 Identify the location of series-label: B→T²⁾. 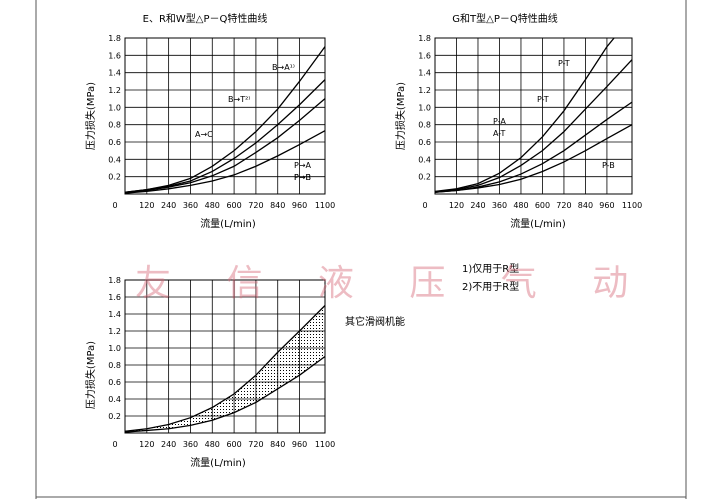
(239, 99).